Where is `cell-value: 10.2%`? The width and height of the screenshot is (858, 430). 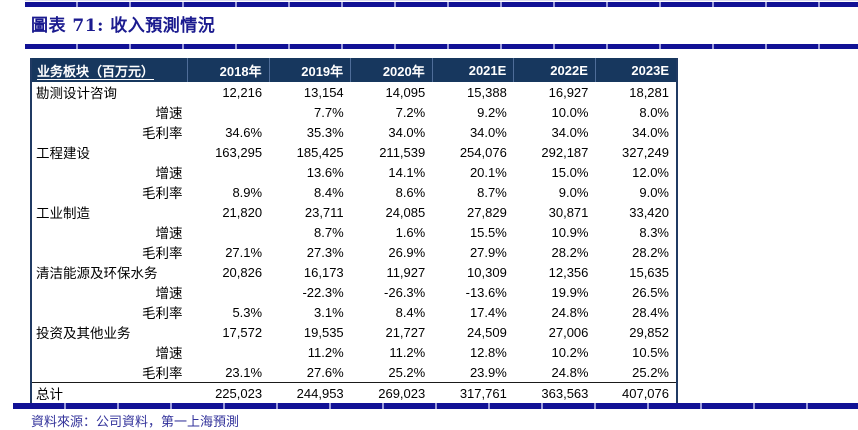 cell-value: 10.2% is located at coordinates (570, 352).